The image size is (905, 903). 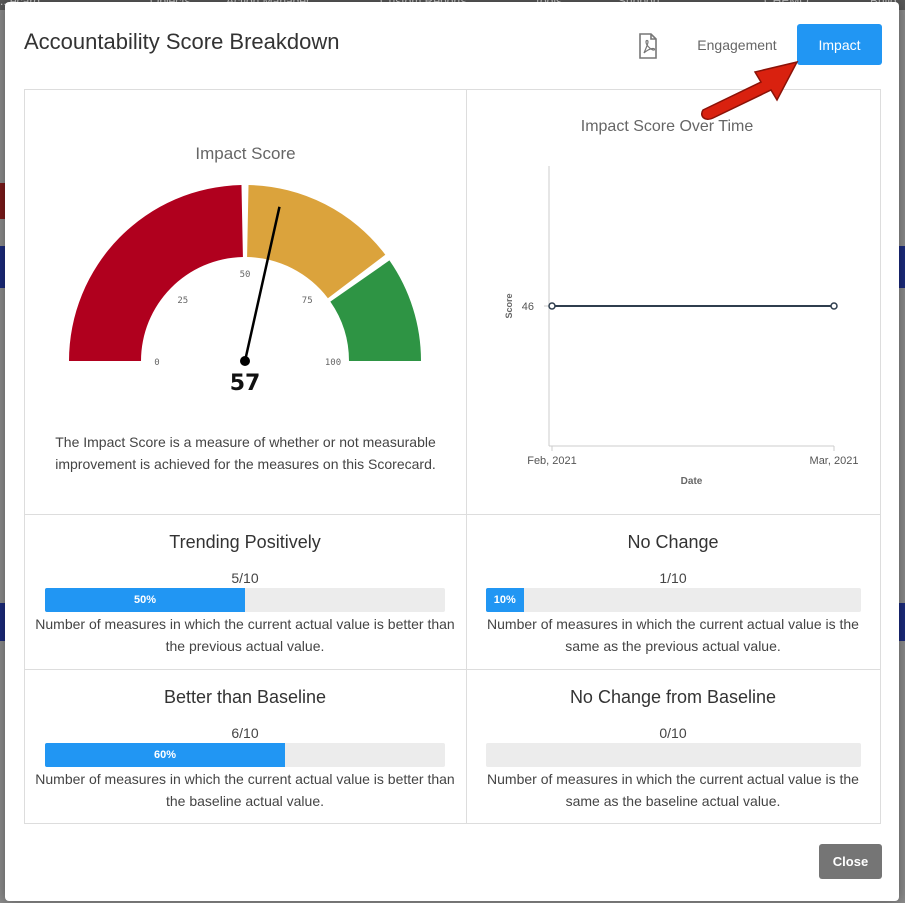 What do you see at coordinates (156, 363) in the screenshot?
I see `gauge-tick-label: 0` at bounding box center [156, 363].